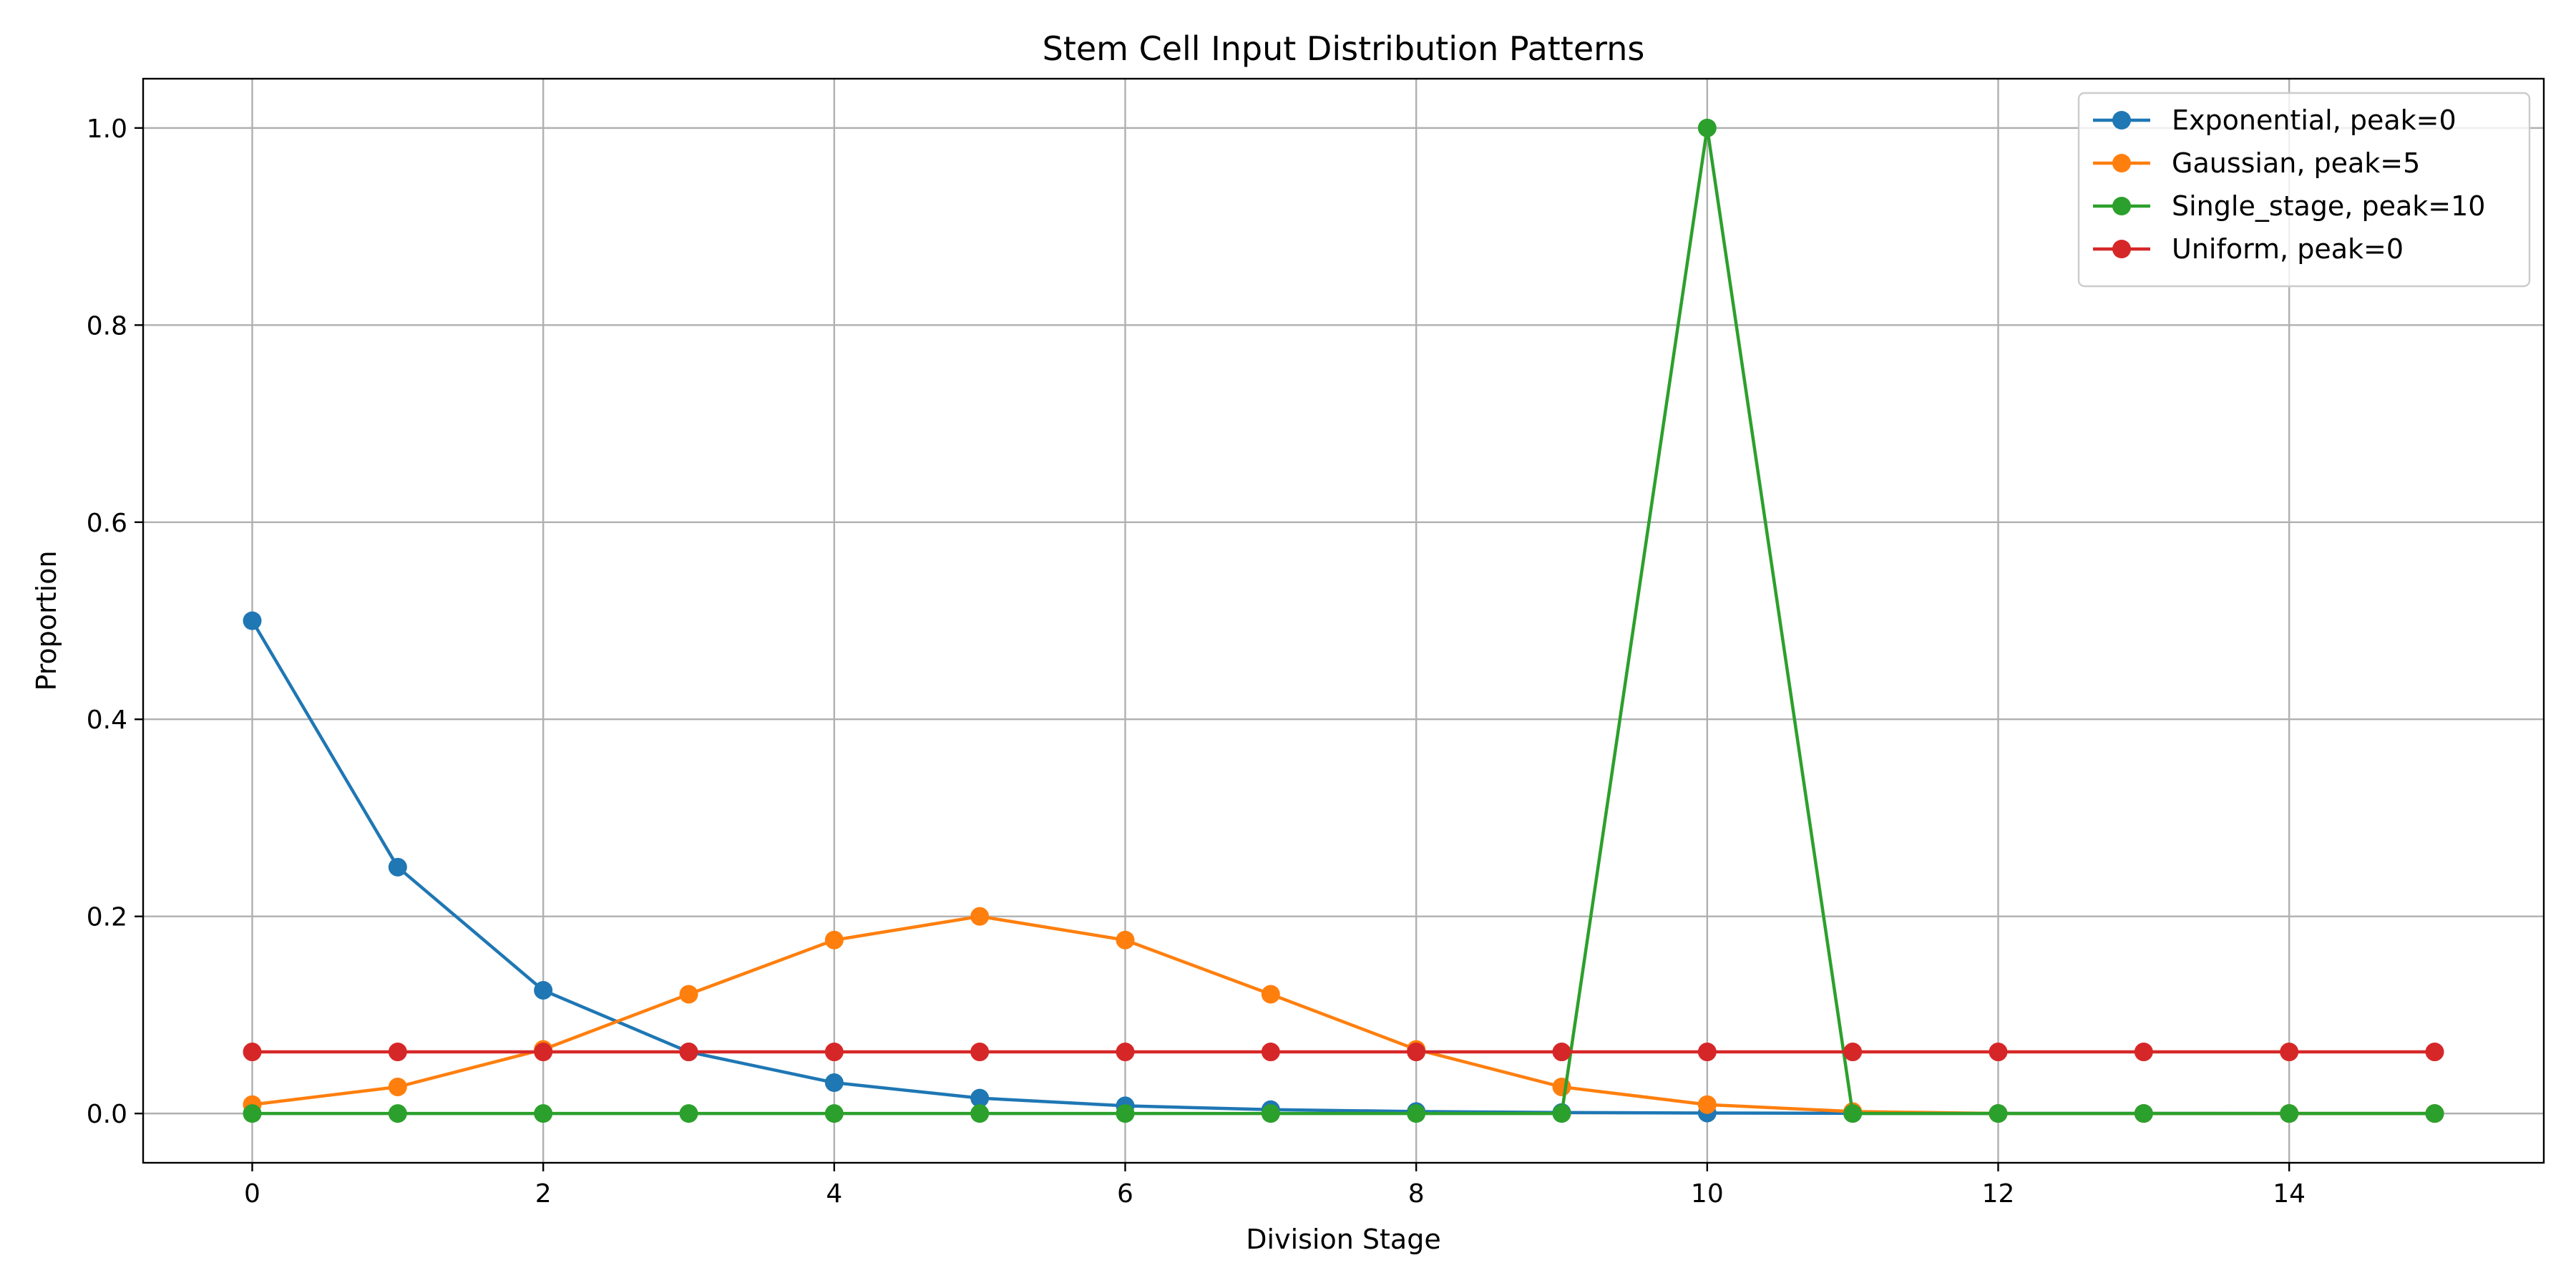 The image size is (2576, 1288). I want to click on legend-box, so click(2304, 190).